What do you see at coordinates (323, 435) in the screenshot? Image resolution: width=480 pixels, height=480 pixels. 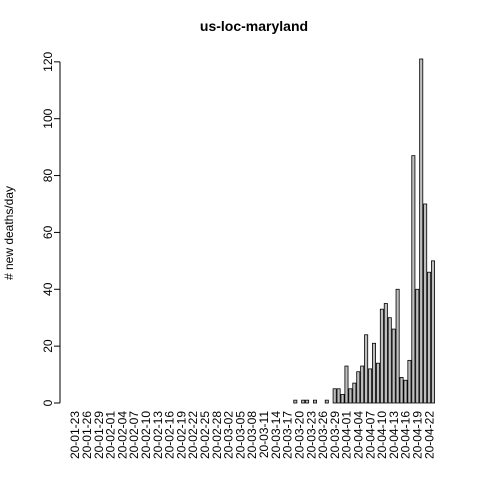 I see `x-tick-label: 20-03-26` at bounding box center [323, 435].